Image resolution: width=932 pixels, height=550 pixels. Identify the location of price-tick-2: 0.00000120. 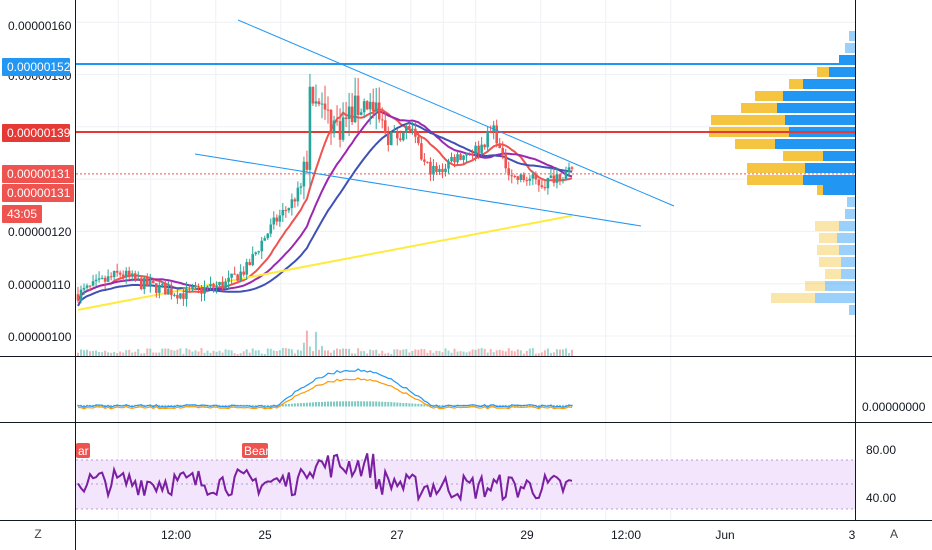
(40, 232).